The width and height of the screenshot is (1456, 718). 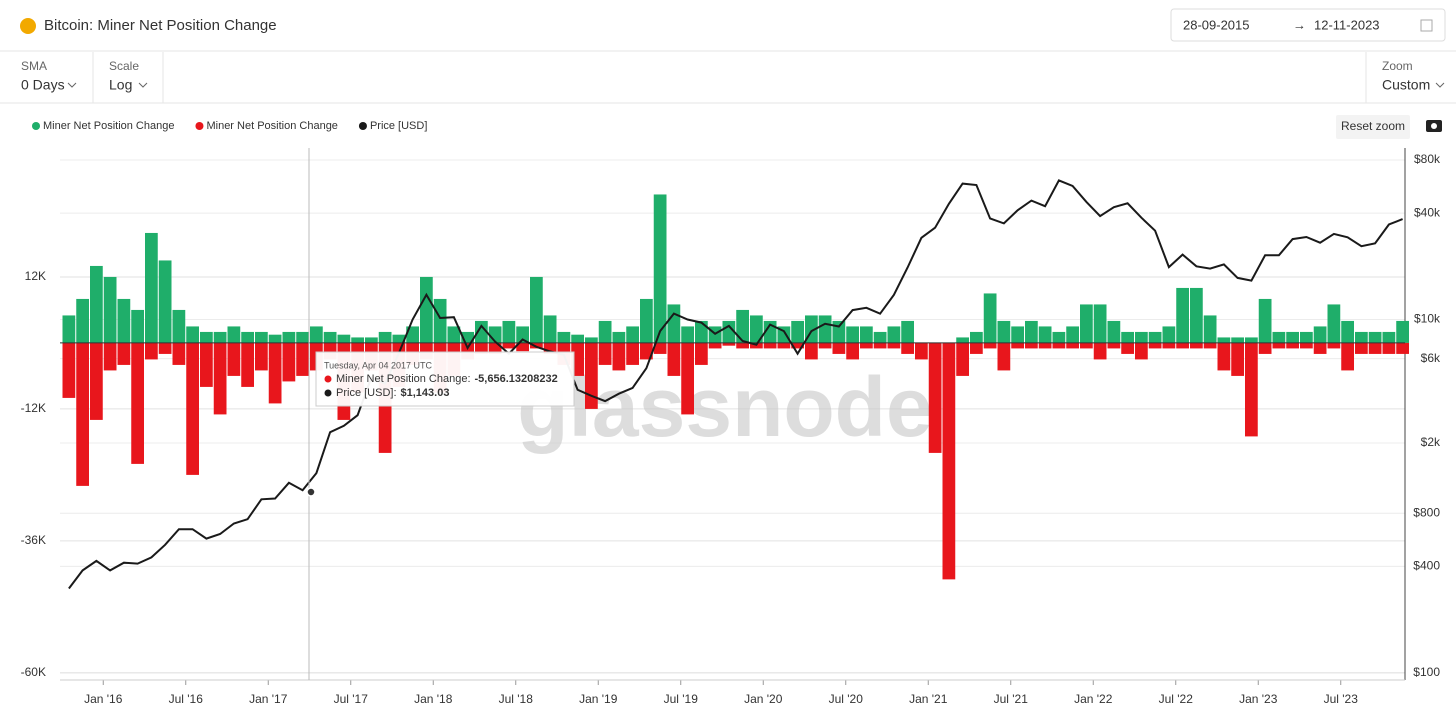 I want to click on hover-point, so click(x=311, y=492).